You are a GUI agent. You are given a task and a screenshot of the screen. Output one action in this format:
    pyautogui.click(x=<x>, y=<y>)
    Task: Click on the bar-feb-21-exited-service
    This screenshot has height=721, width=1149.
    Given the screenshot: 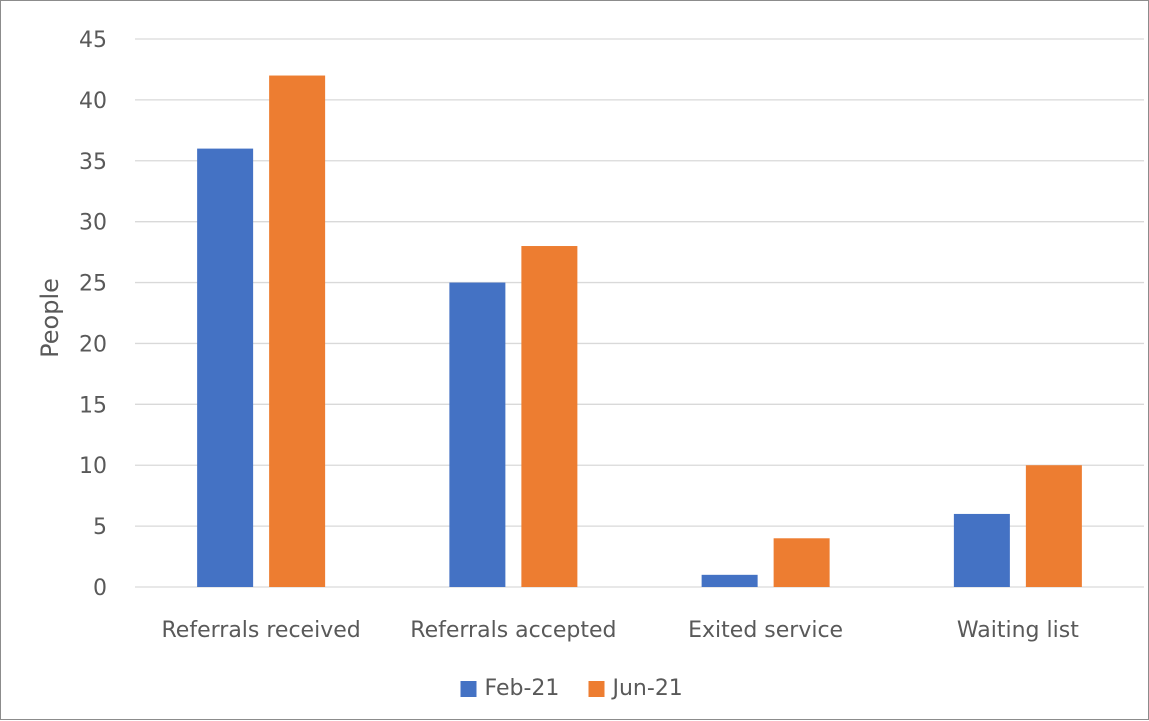 What is the action you would take?
    pyautogui.click(x=729, y=580)
    